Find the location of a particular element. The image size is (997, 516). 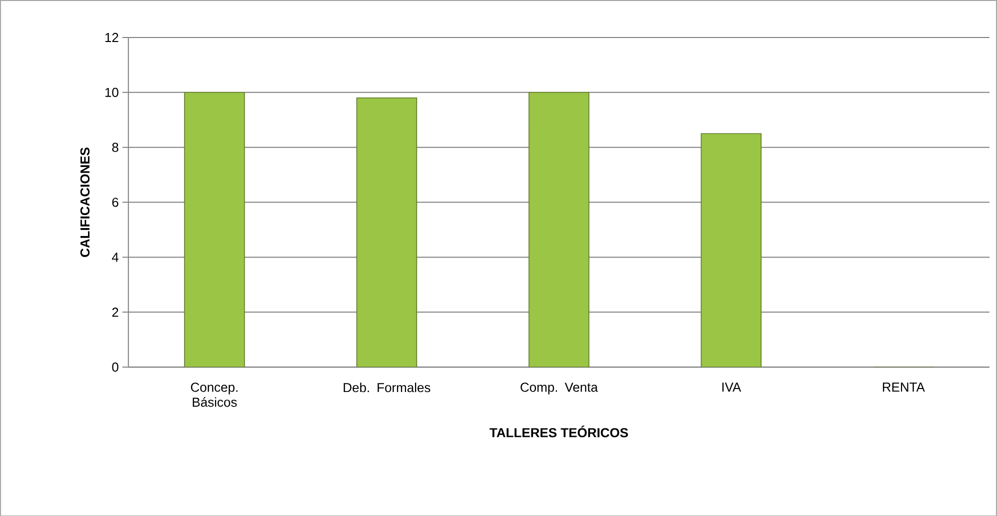

x-tick-label: Deb. Formales is located at coordinates (387, 387).